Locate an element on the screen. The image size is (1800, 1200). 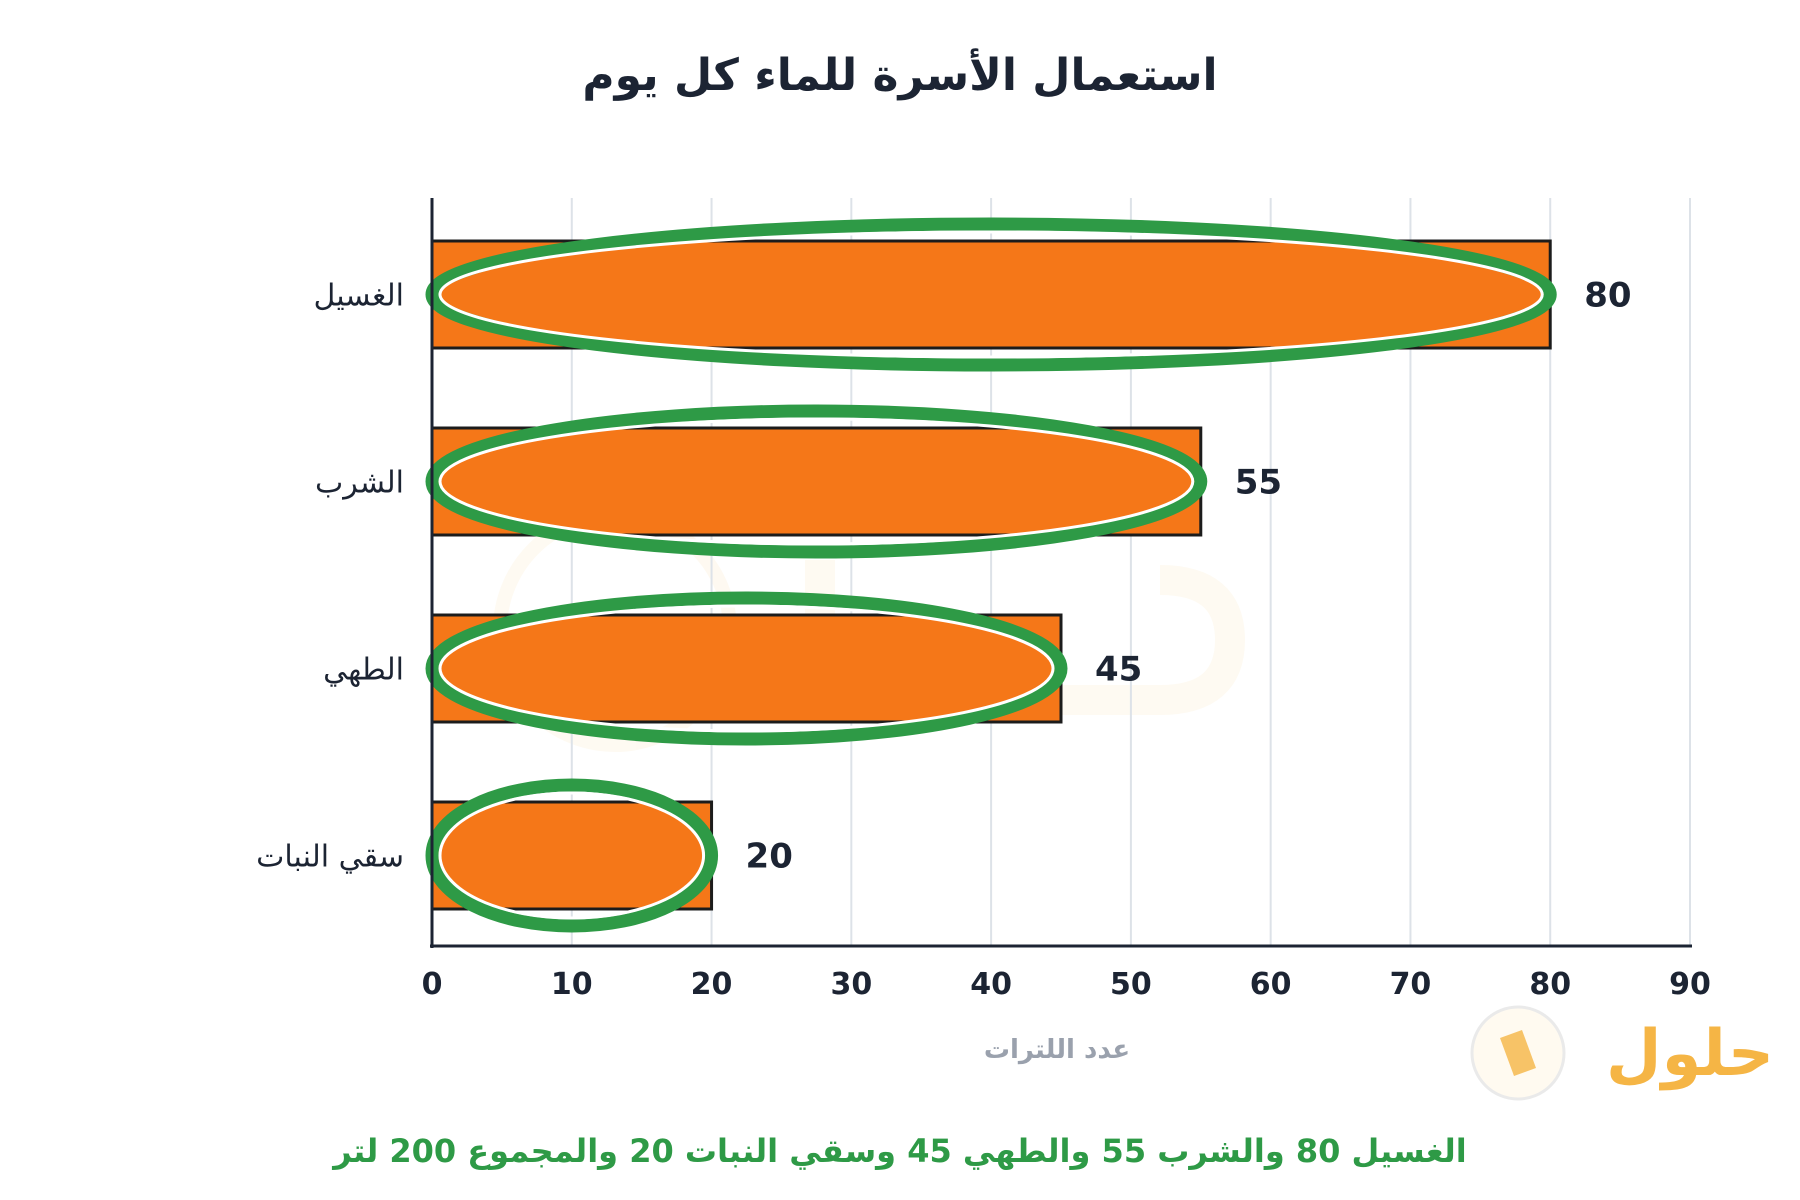
logo-text: حلول is located at coordinates (1690, 1054).